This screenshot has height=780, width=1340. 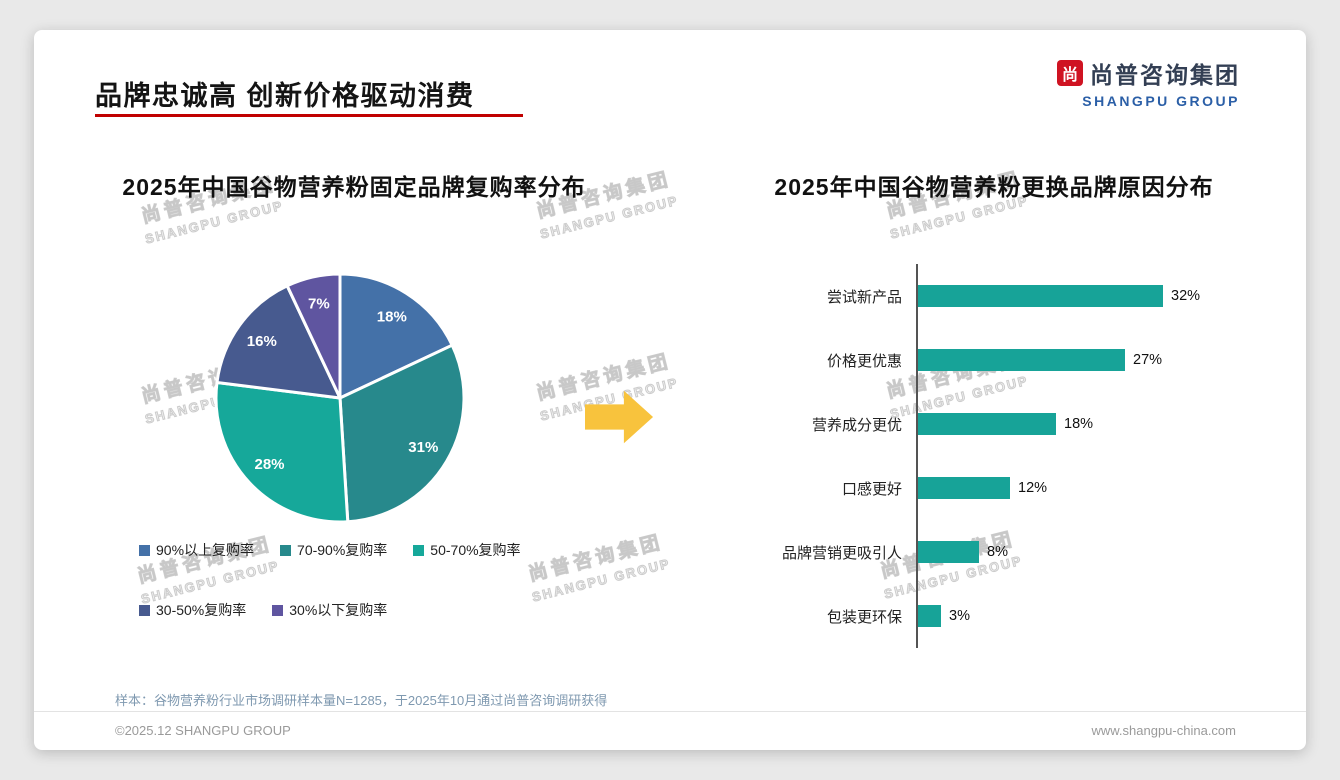 What do you see at coordinates (1186, 296) in the screenshot?
I see `bar-value-label: 32%` at bounding box center [1186, 296].